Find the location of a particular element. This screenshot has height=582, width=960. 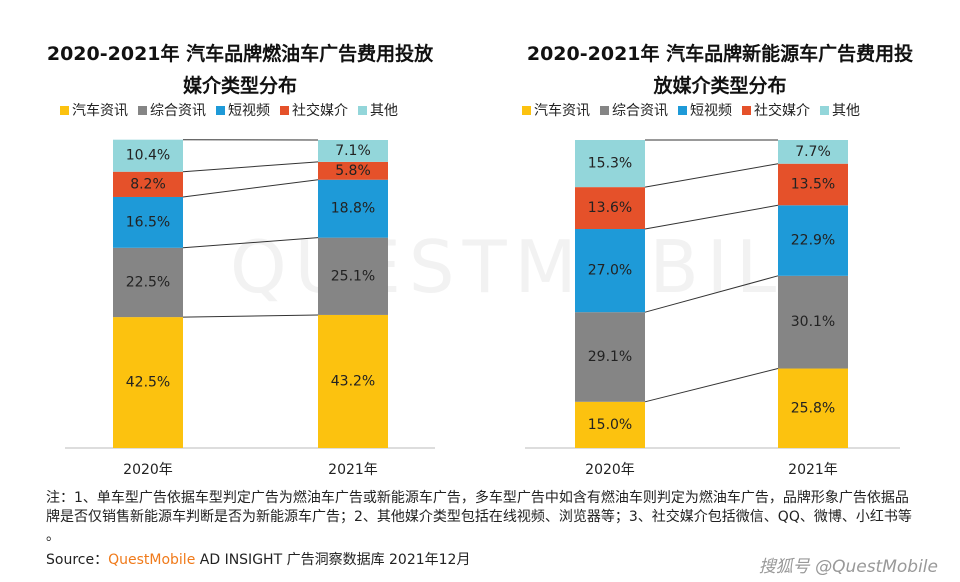

value-label: 5.8% is located at coordinates (353, 171).